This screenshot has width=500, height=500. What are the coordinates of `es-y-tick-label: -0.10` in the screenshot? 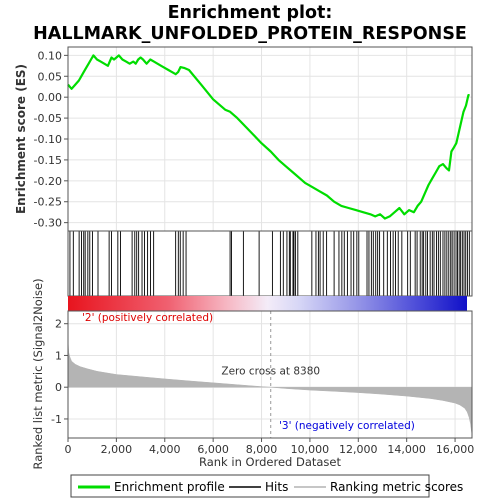 It's located at (48, 139).